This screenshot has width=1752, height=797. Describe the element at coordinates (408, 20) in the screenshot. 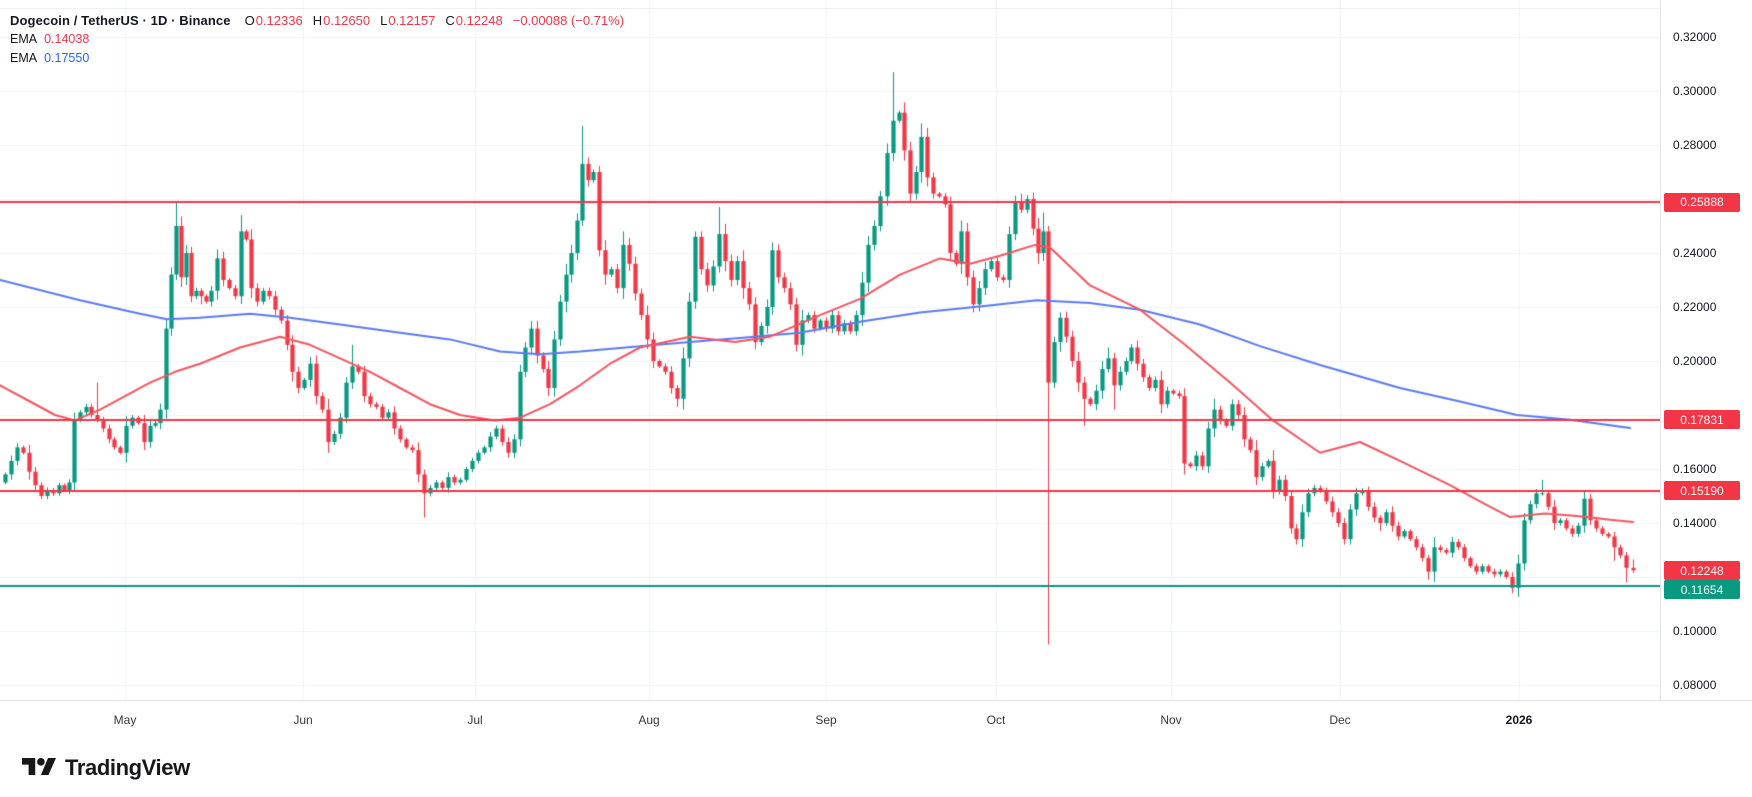

I see `low-value: L0.12157` at that location.